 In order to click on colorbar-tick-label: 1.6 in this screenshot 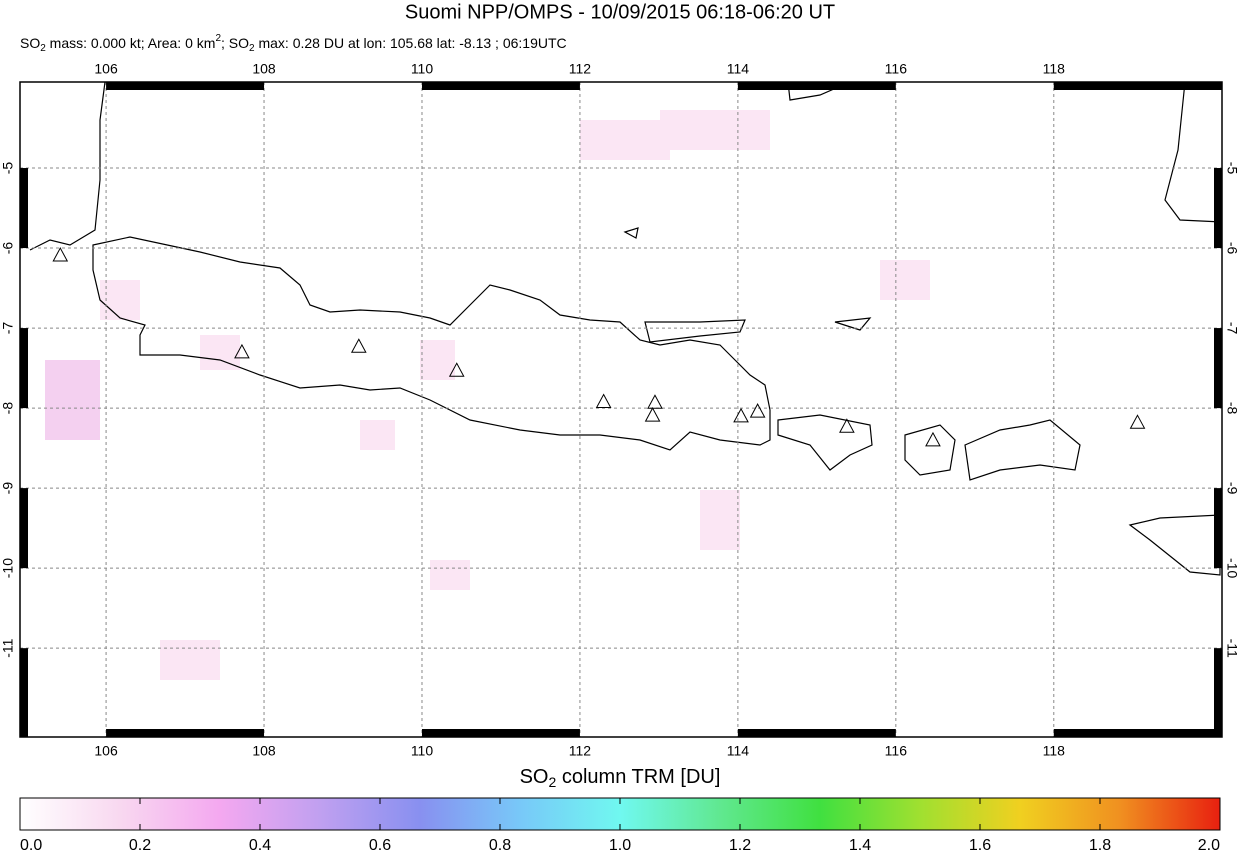, I will do `click(980, 845)`.